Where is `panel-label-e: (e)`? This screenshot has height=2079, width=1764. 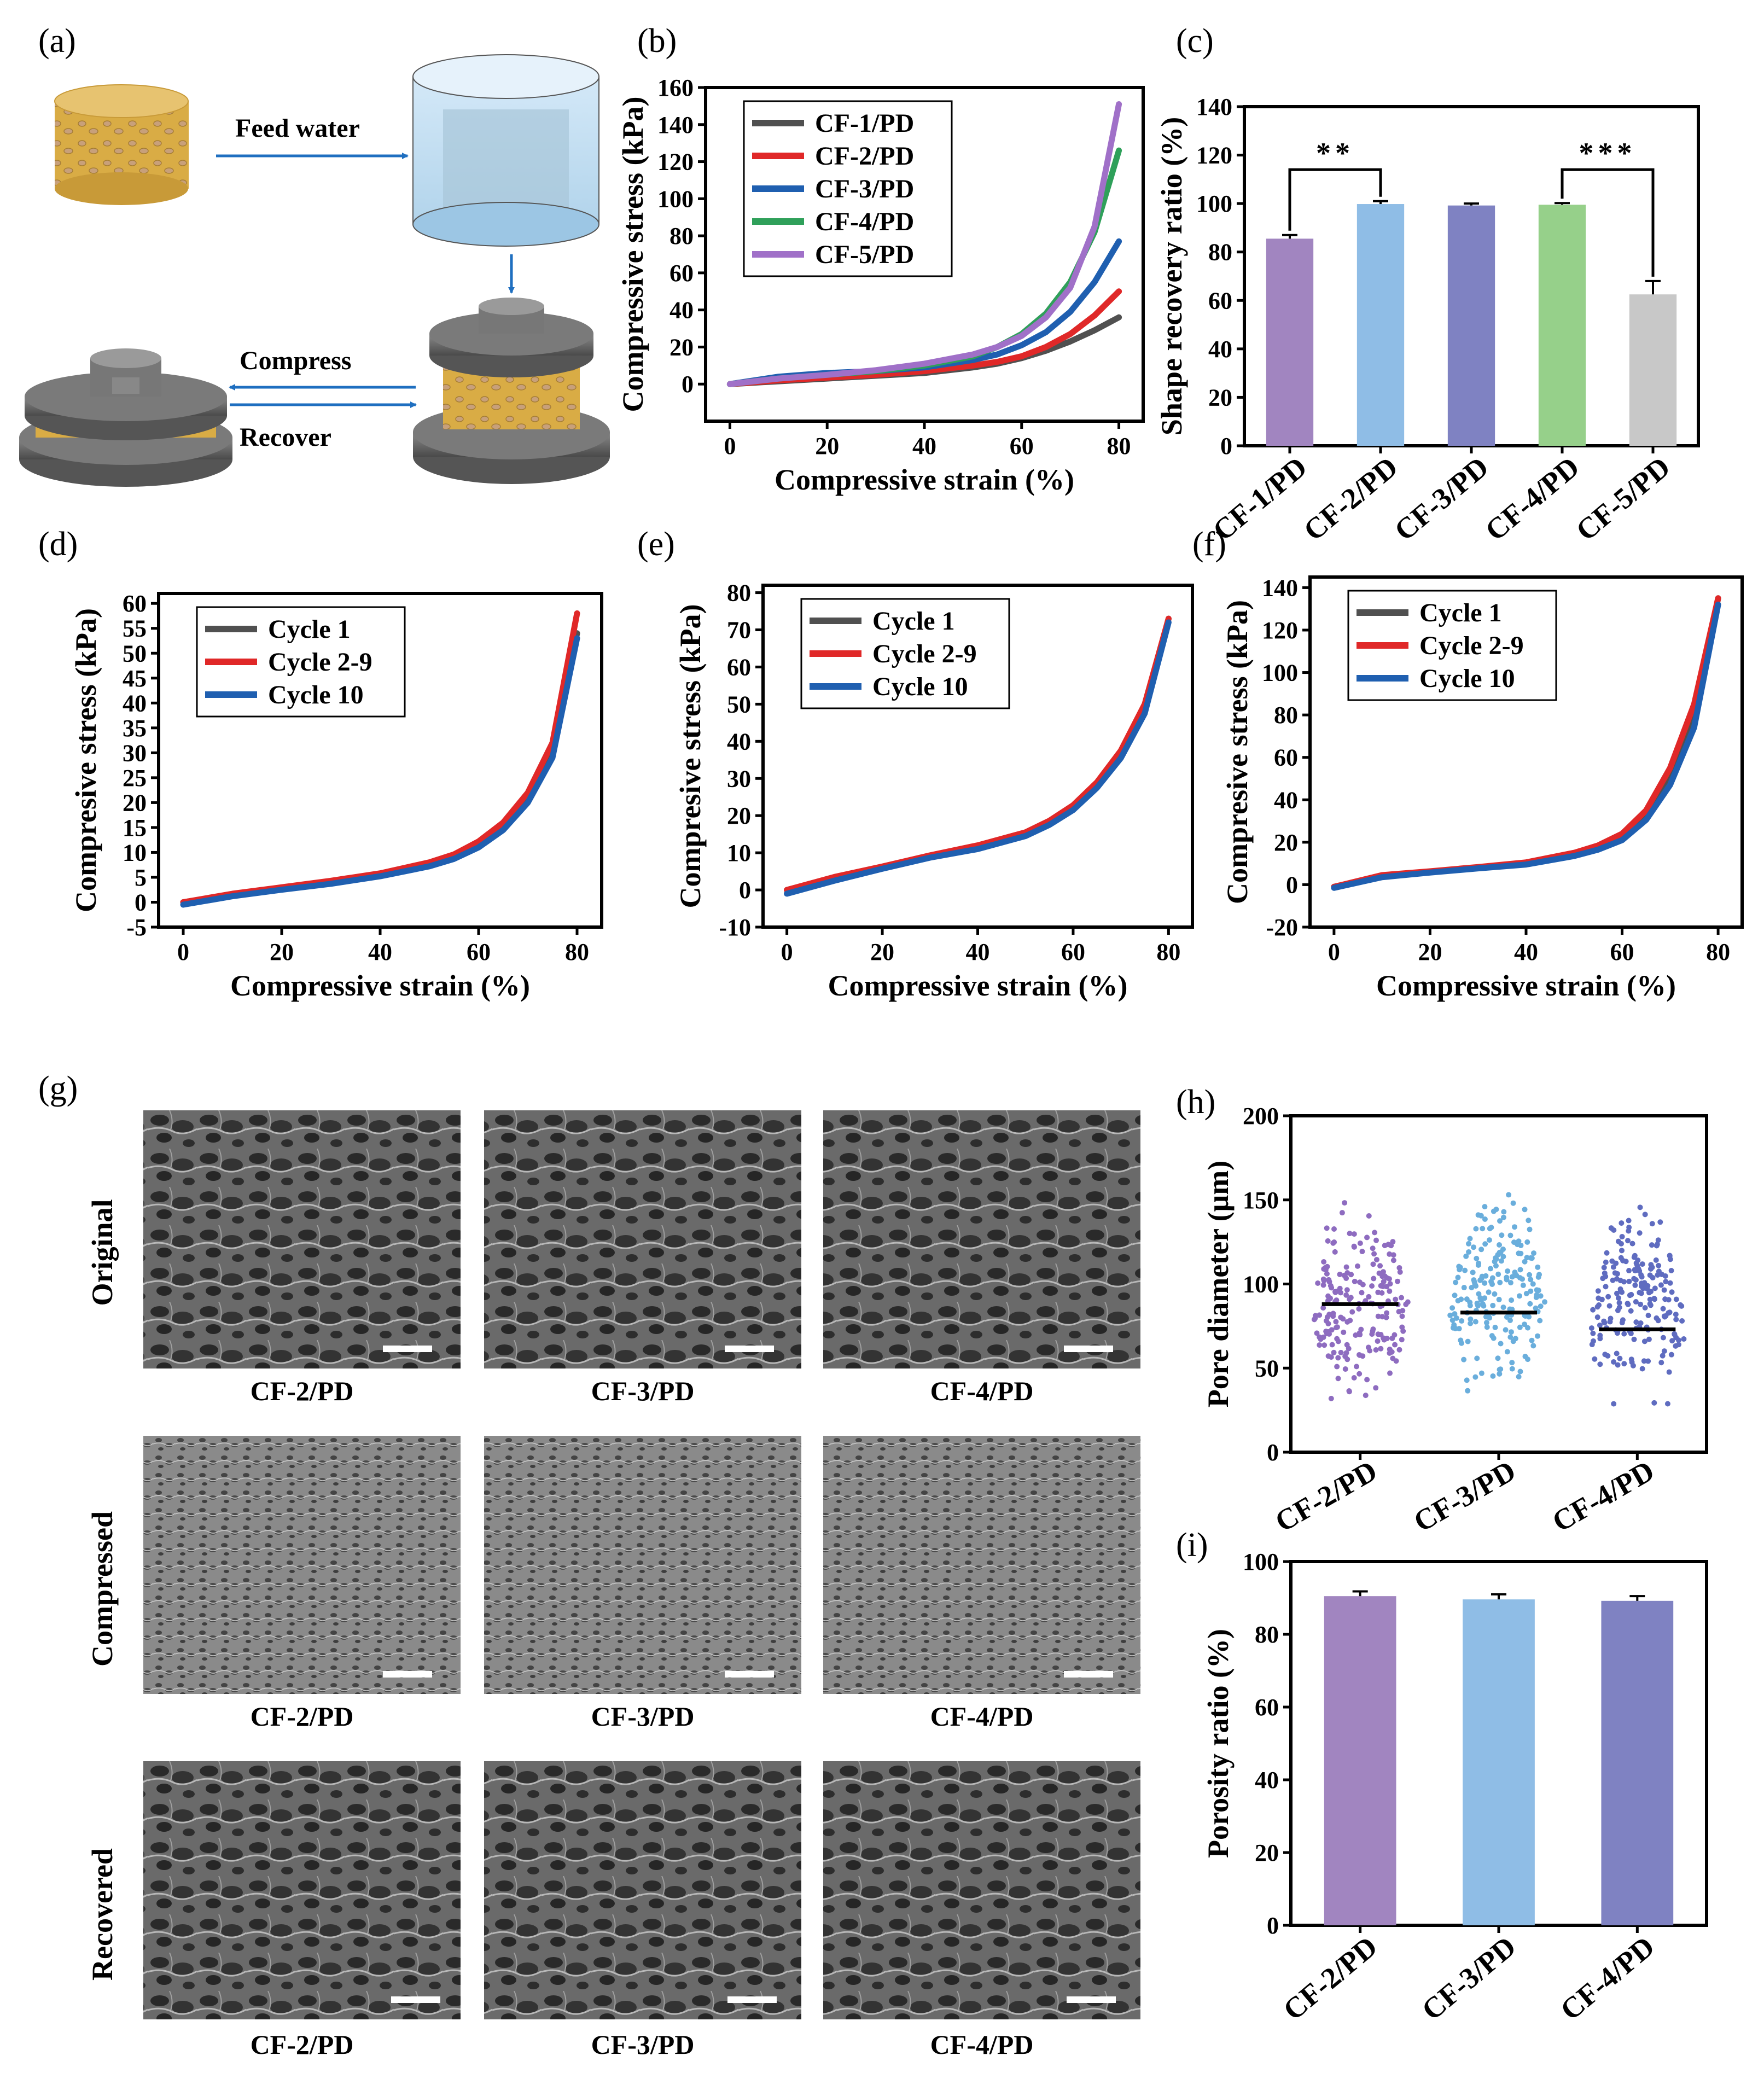 panel-label-e: (e) is located at coordinates (656, 544).